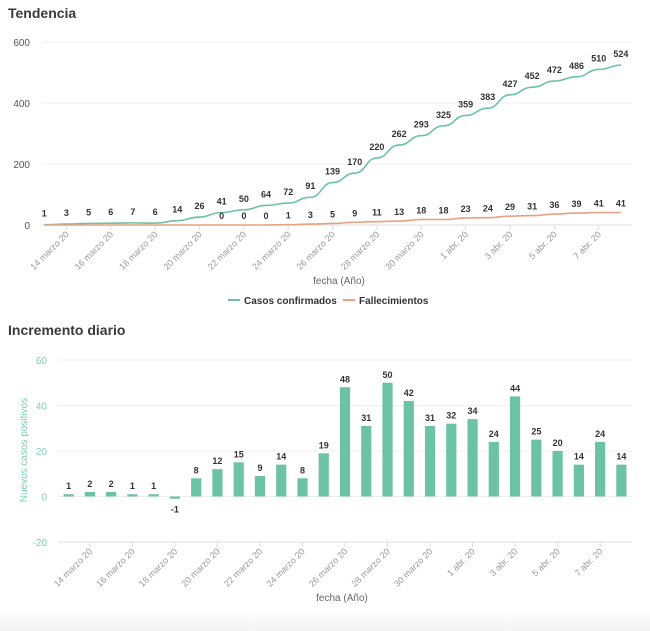 This screenshot has height=631, width=650. What do you see at coordinates (199, 206) in the screenshot?
I see `confirmed-data-label: 26` at bounding box center [199, 206].